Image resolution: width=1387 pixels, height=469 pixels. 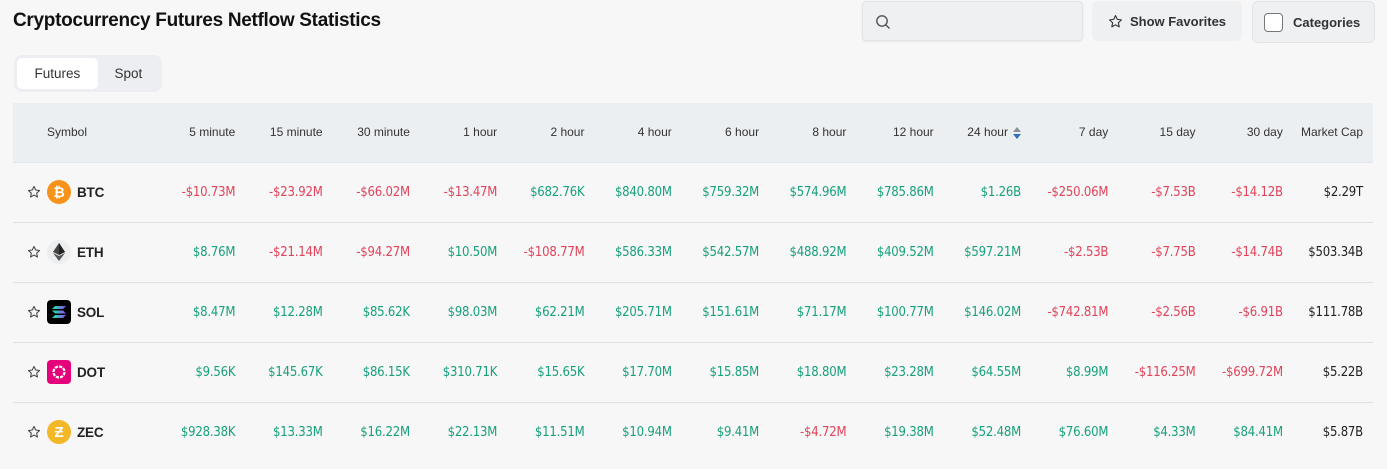 I want to click on star-icon, so click(x=1115, y=20).